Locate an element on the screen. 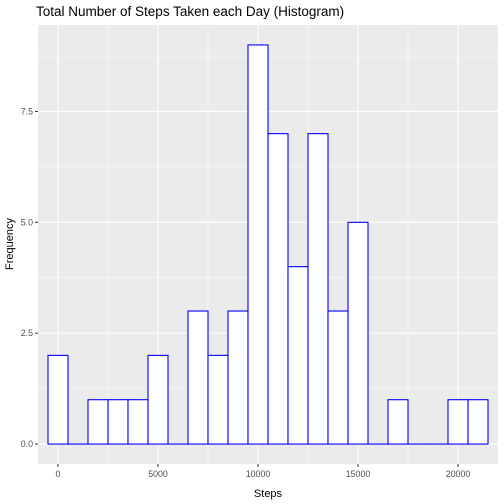 This screenshot has height=504, width=504. x-tick-label: 0 is located at coordinates (58, 474).